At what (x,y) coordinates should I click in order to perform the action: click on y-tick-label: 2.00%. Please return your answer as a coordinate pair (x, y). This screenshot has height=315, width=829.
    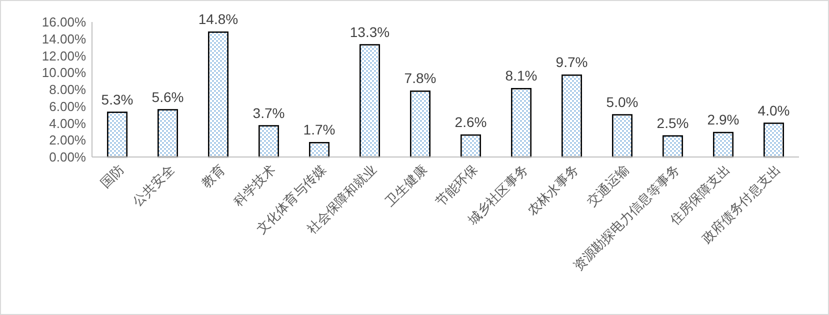
    Looking at the image, I should click on (67, 140).